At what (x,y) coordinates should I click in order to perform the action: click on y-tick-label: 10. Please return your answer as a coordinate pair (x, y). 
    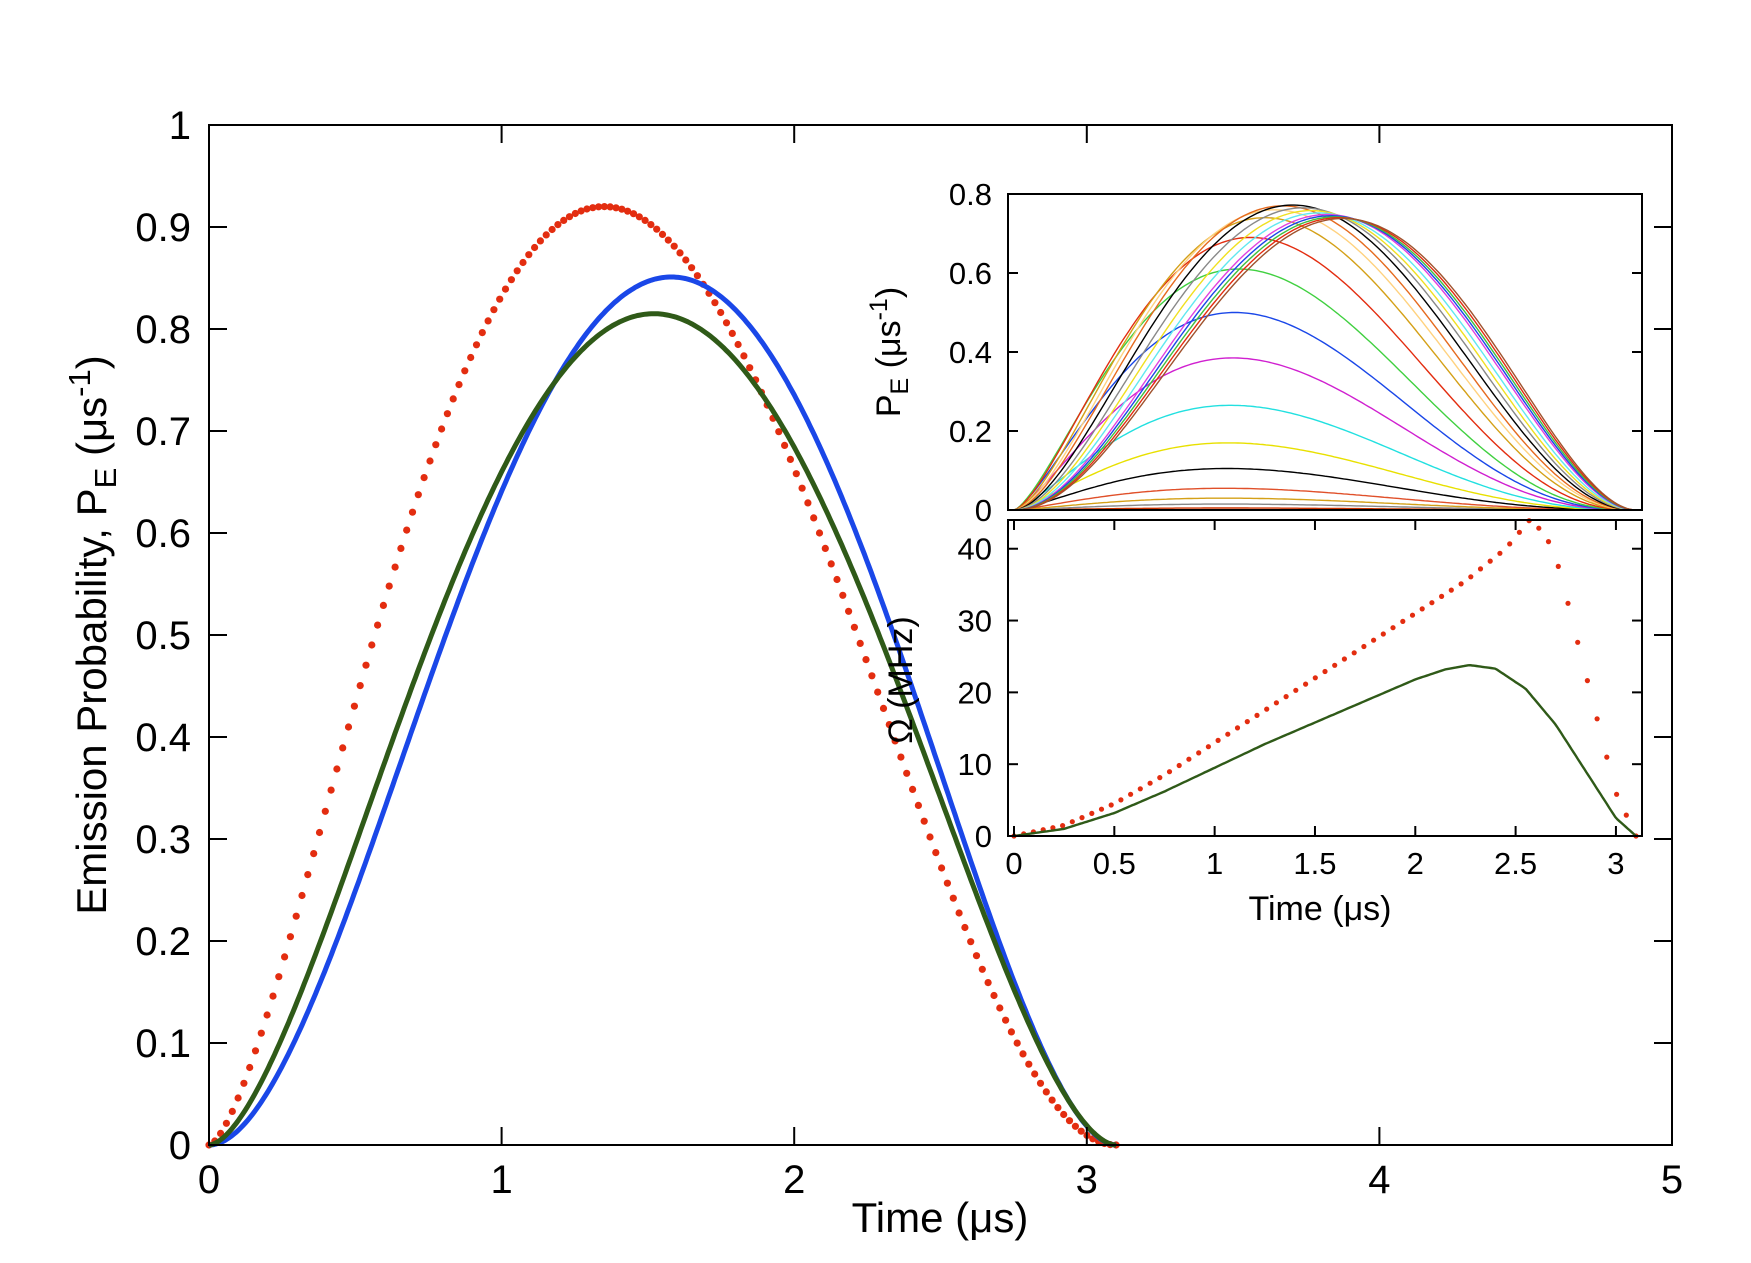
    Looking at the image, I should click on (975, 764).